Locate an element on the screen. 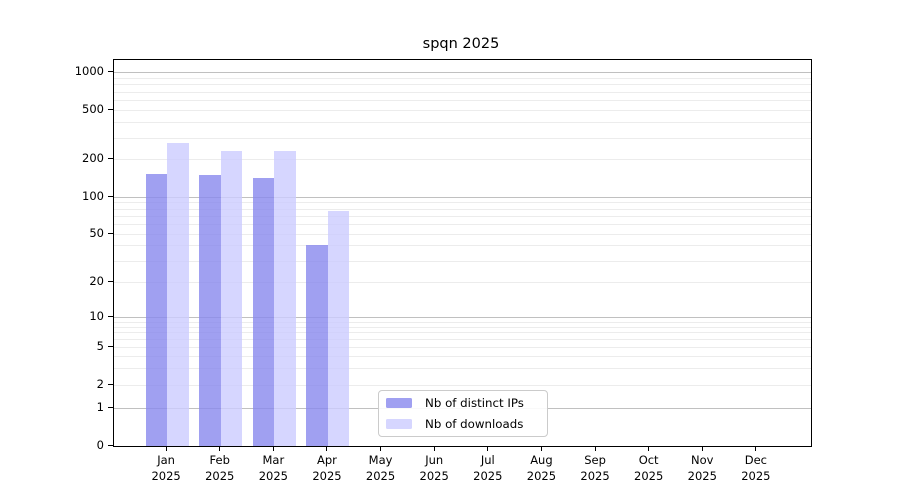  y-tick-label: 5 is located at coordinates (100, 346).